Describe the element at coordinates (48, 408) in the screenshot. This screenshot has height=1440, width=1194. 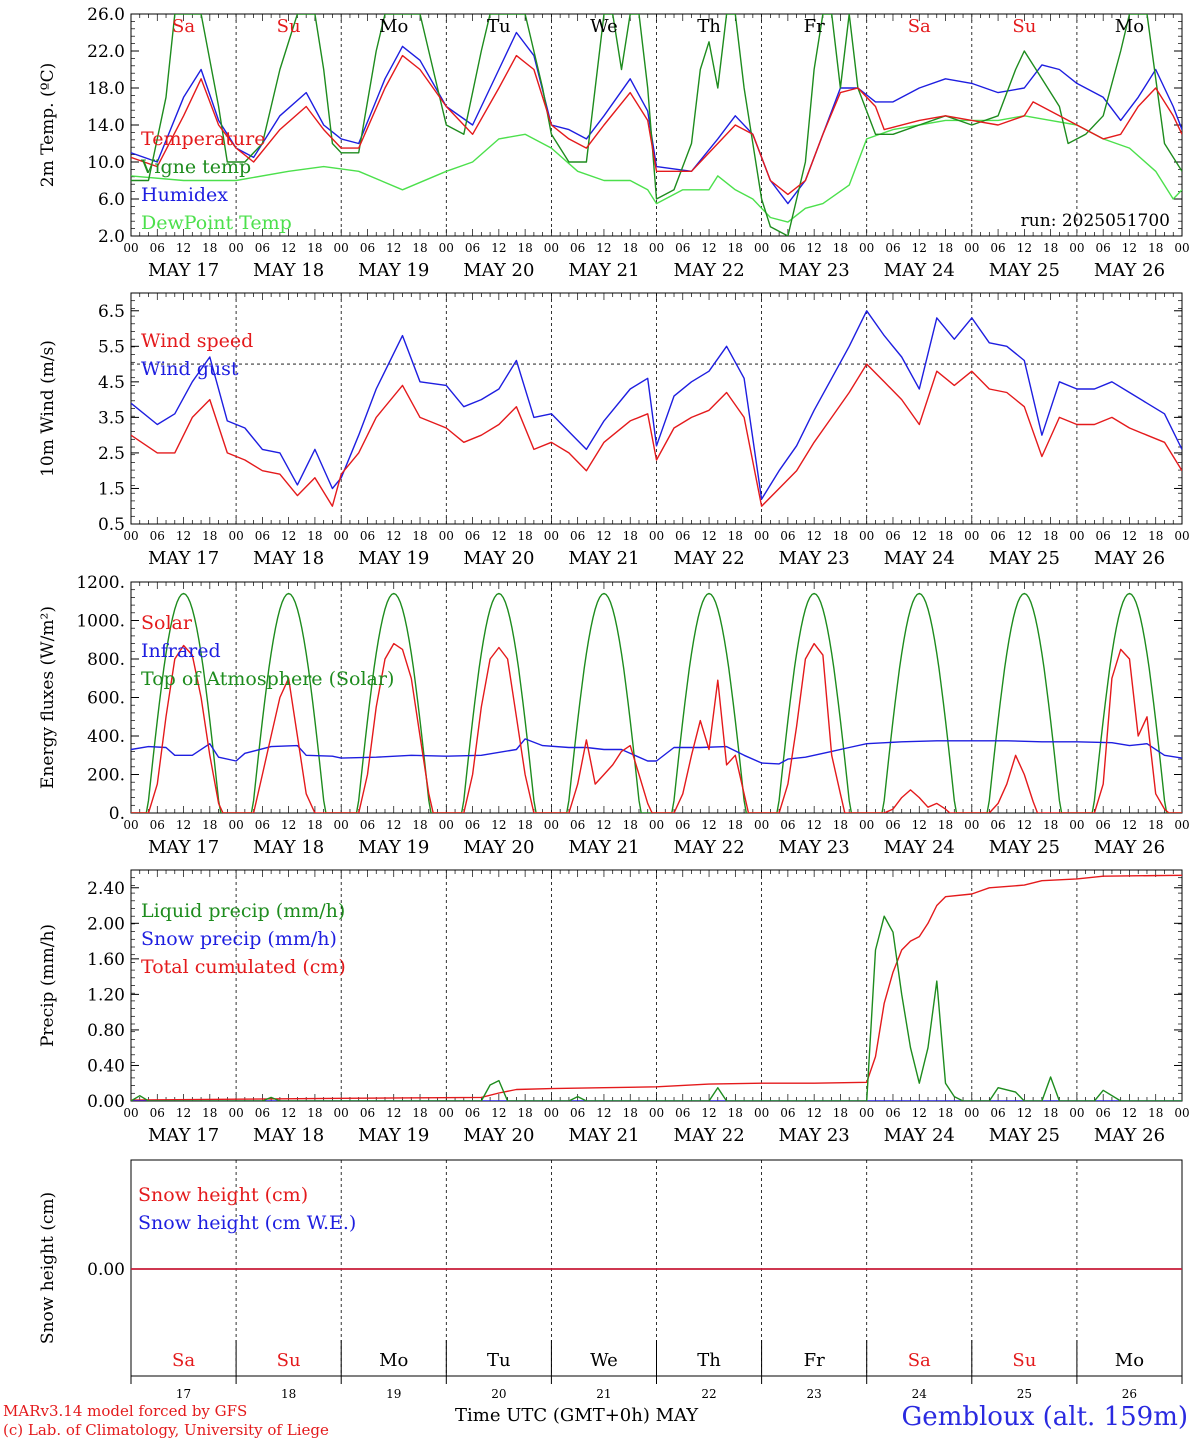
I see `y-axis-label: 10m Wind (m/s)` at that location.